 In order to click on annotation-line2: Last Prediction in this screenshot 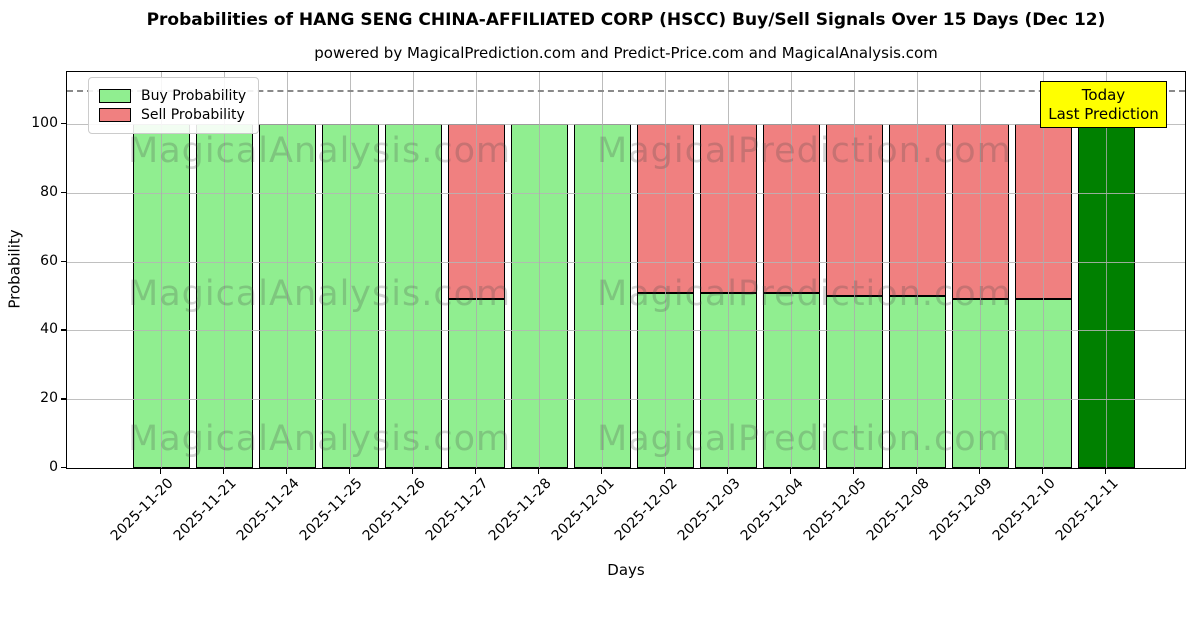, I will do `click(1103, 113)`.